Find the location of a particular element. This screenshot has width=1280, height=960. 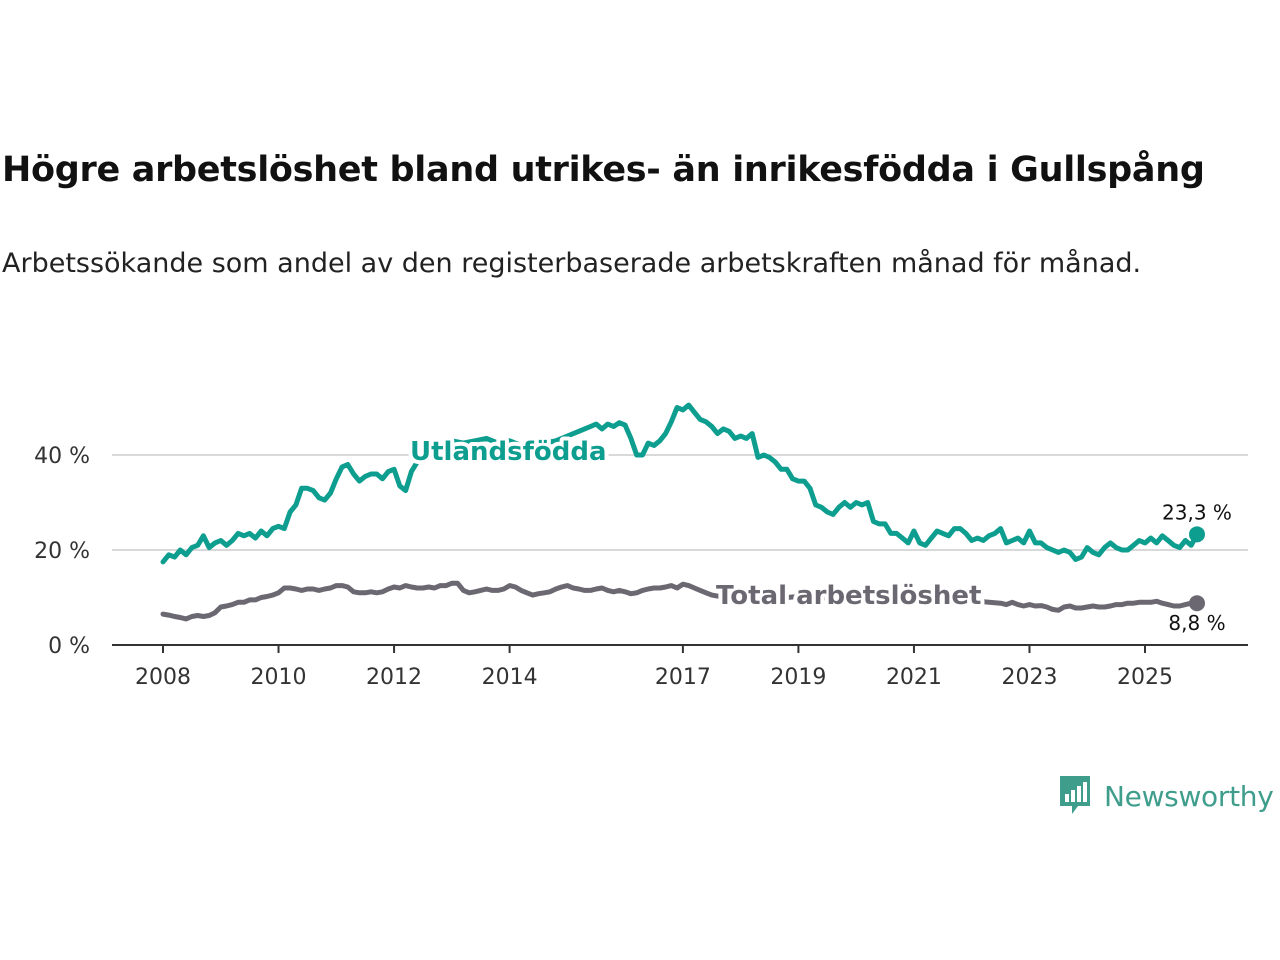

x-tick-label: 2010 is located at coordinates (279, 677).